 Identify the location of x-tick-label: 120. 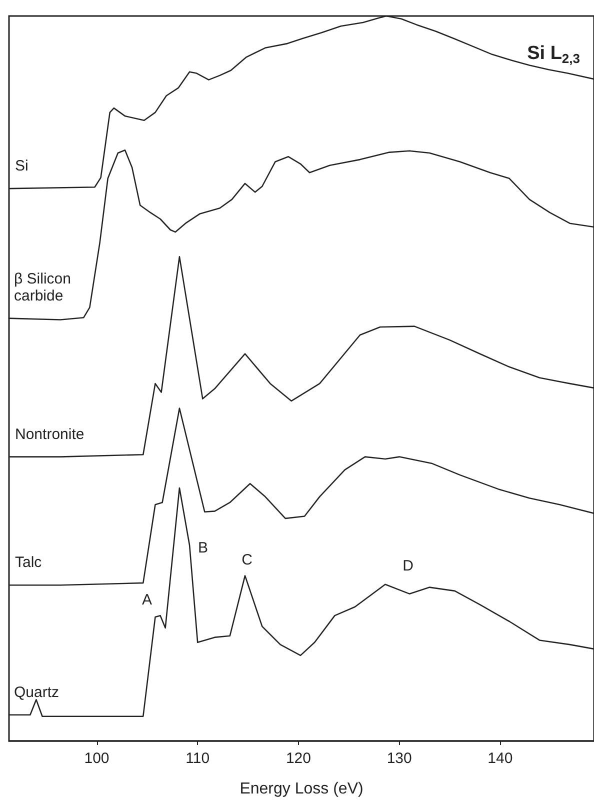
(298, 758).